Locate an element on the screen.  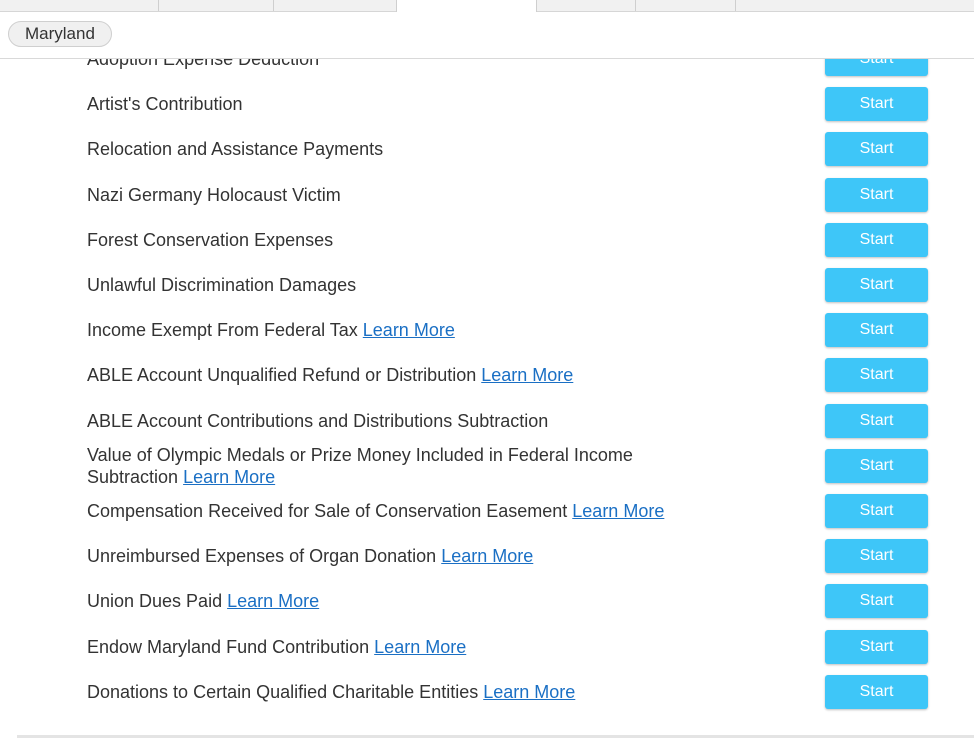
label-text: Nazi Germany Holocaust Victim is located at coordinates (214, 194).